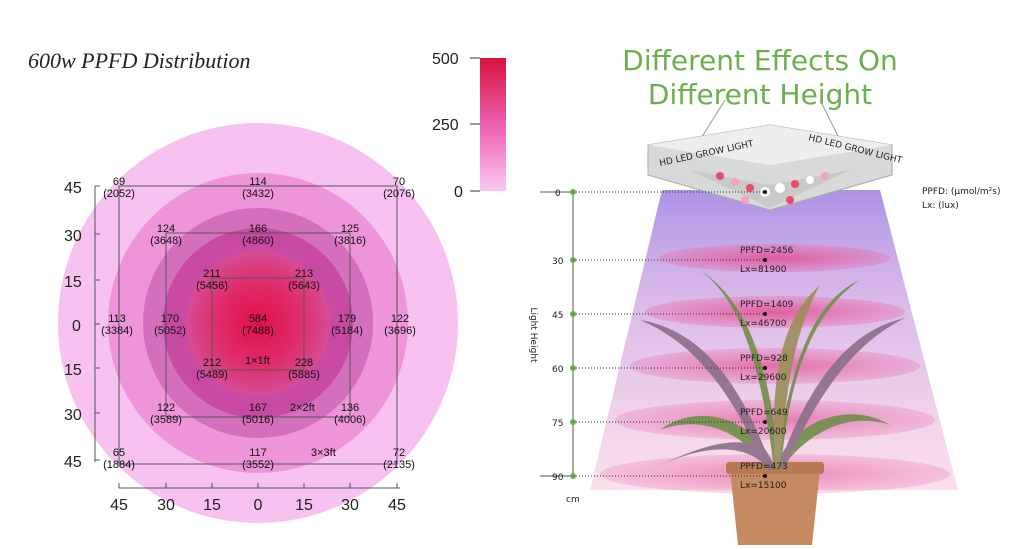 The width and height of the screenshot is (1024, 549). I want to click on point: 170(5052), so click(170, 325).